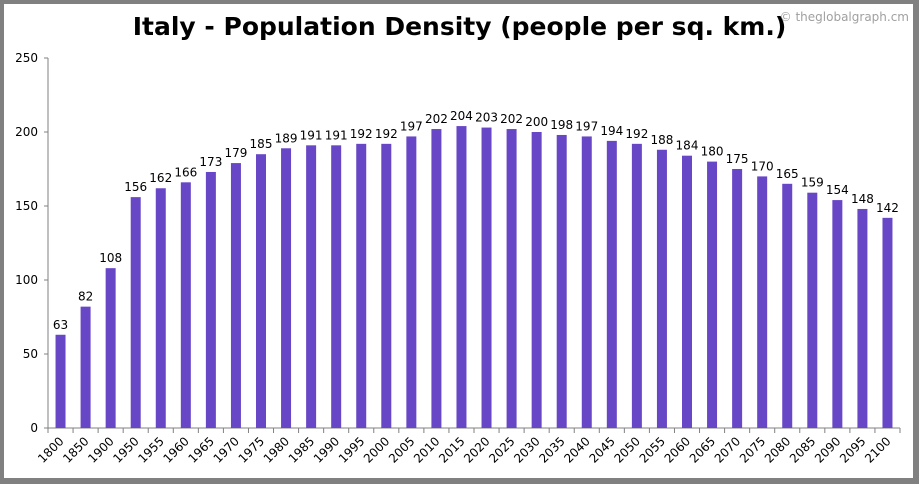 This screenshot has width=919, height=484. Describe the element at coordinates (777, 449) in the screenshot. I see `x-tick-label: 2080` at that location.